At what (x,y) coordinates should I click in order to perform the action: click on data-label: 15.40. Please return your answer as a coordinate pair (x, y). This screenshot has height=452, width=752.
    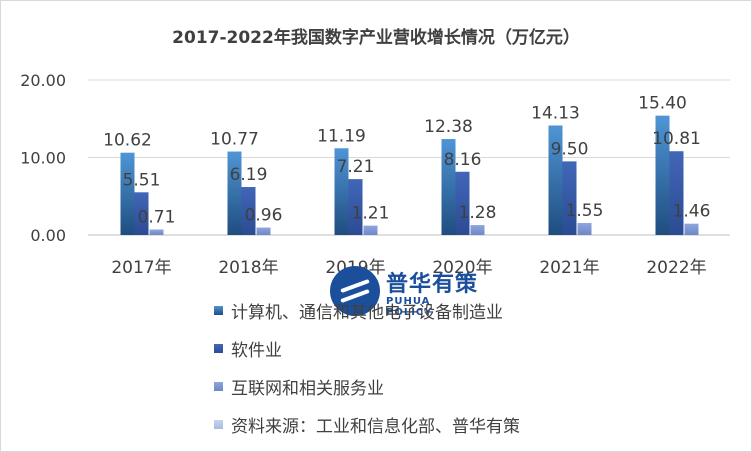
    Looking at the image, I should click on (662, 104).